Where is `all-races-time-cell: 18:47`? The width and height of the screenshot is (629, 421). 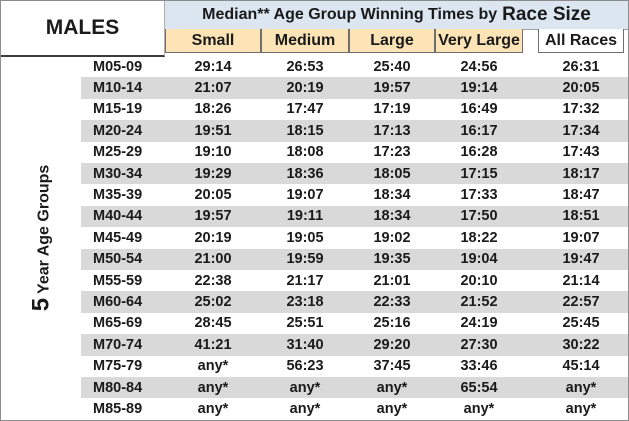 all-races-time-cell: 18:47 is located at coordinates (581, 195).